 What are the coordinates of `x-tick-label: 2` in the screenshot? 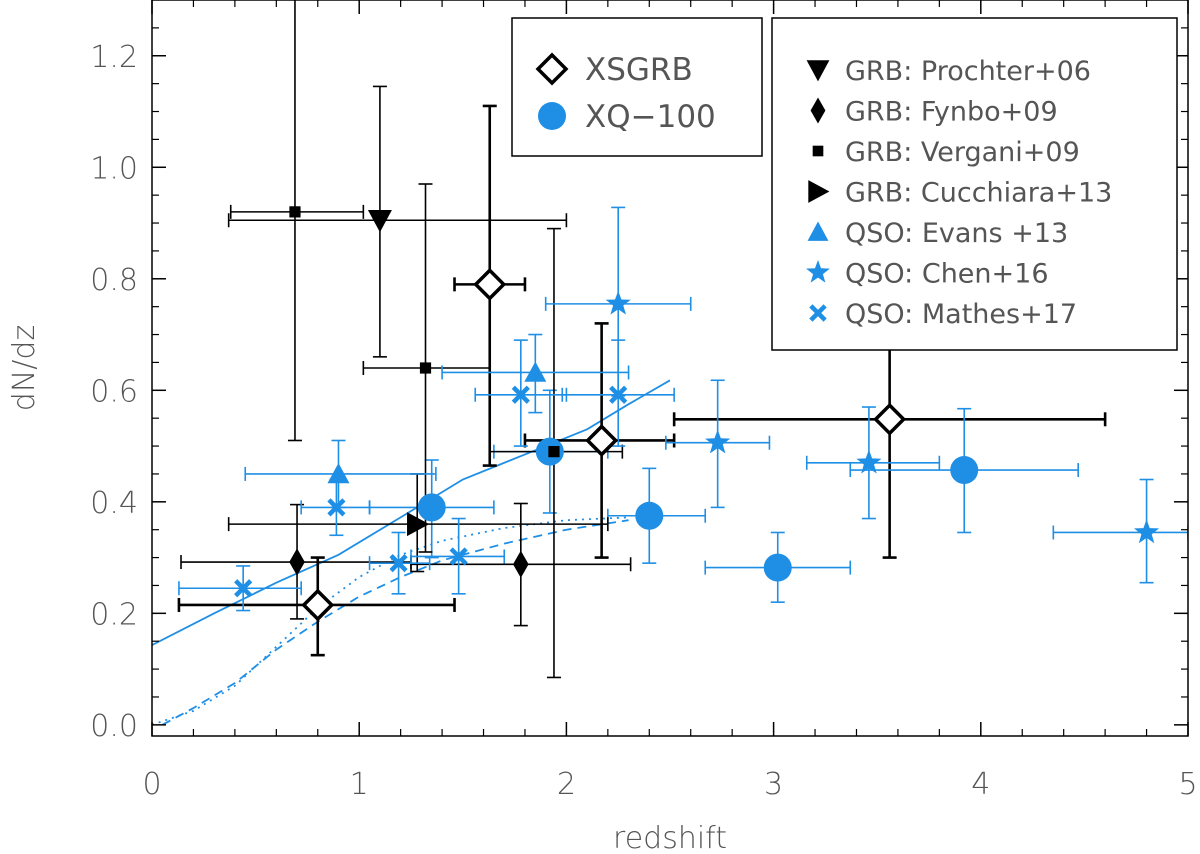 It's located at (566, 784).